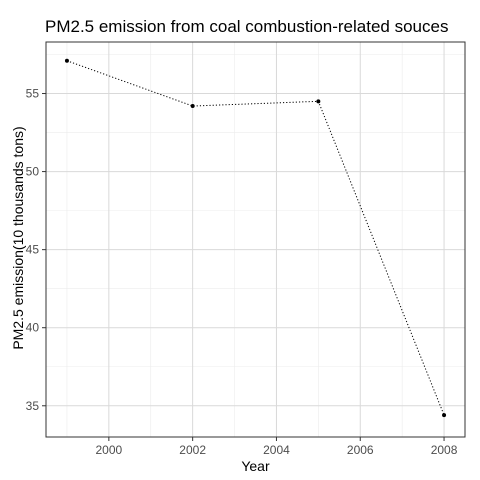 This screenshot has height=480, width=480. Describe the element at coordinates (255, 466) in the screenshot. I see `x-axis-title: Year` at that location.